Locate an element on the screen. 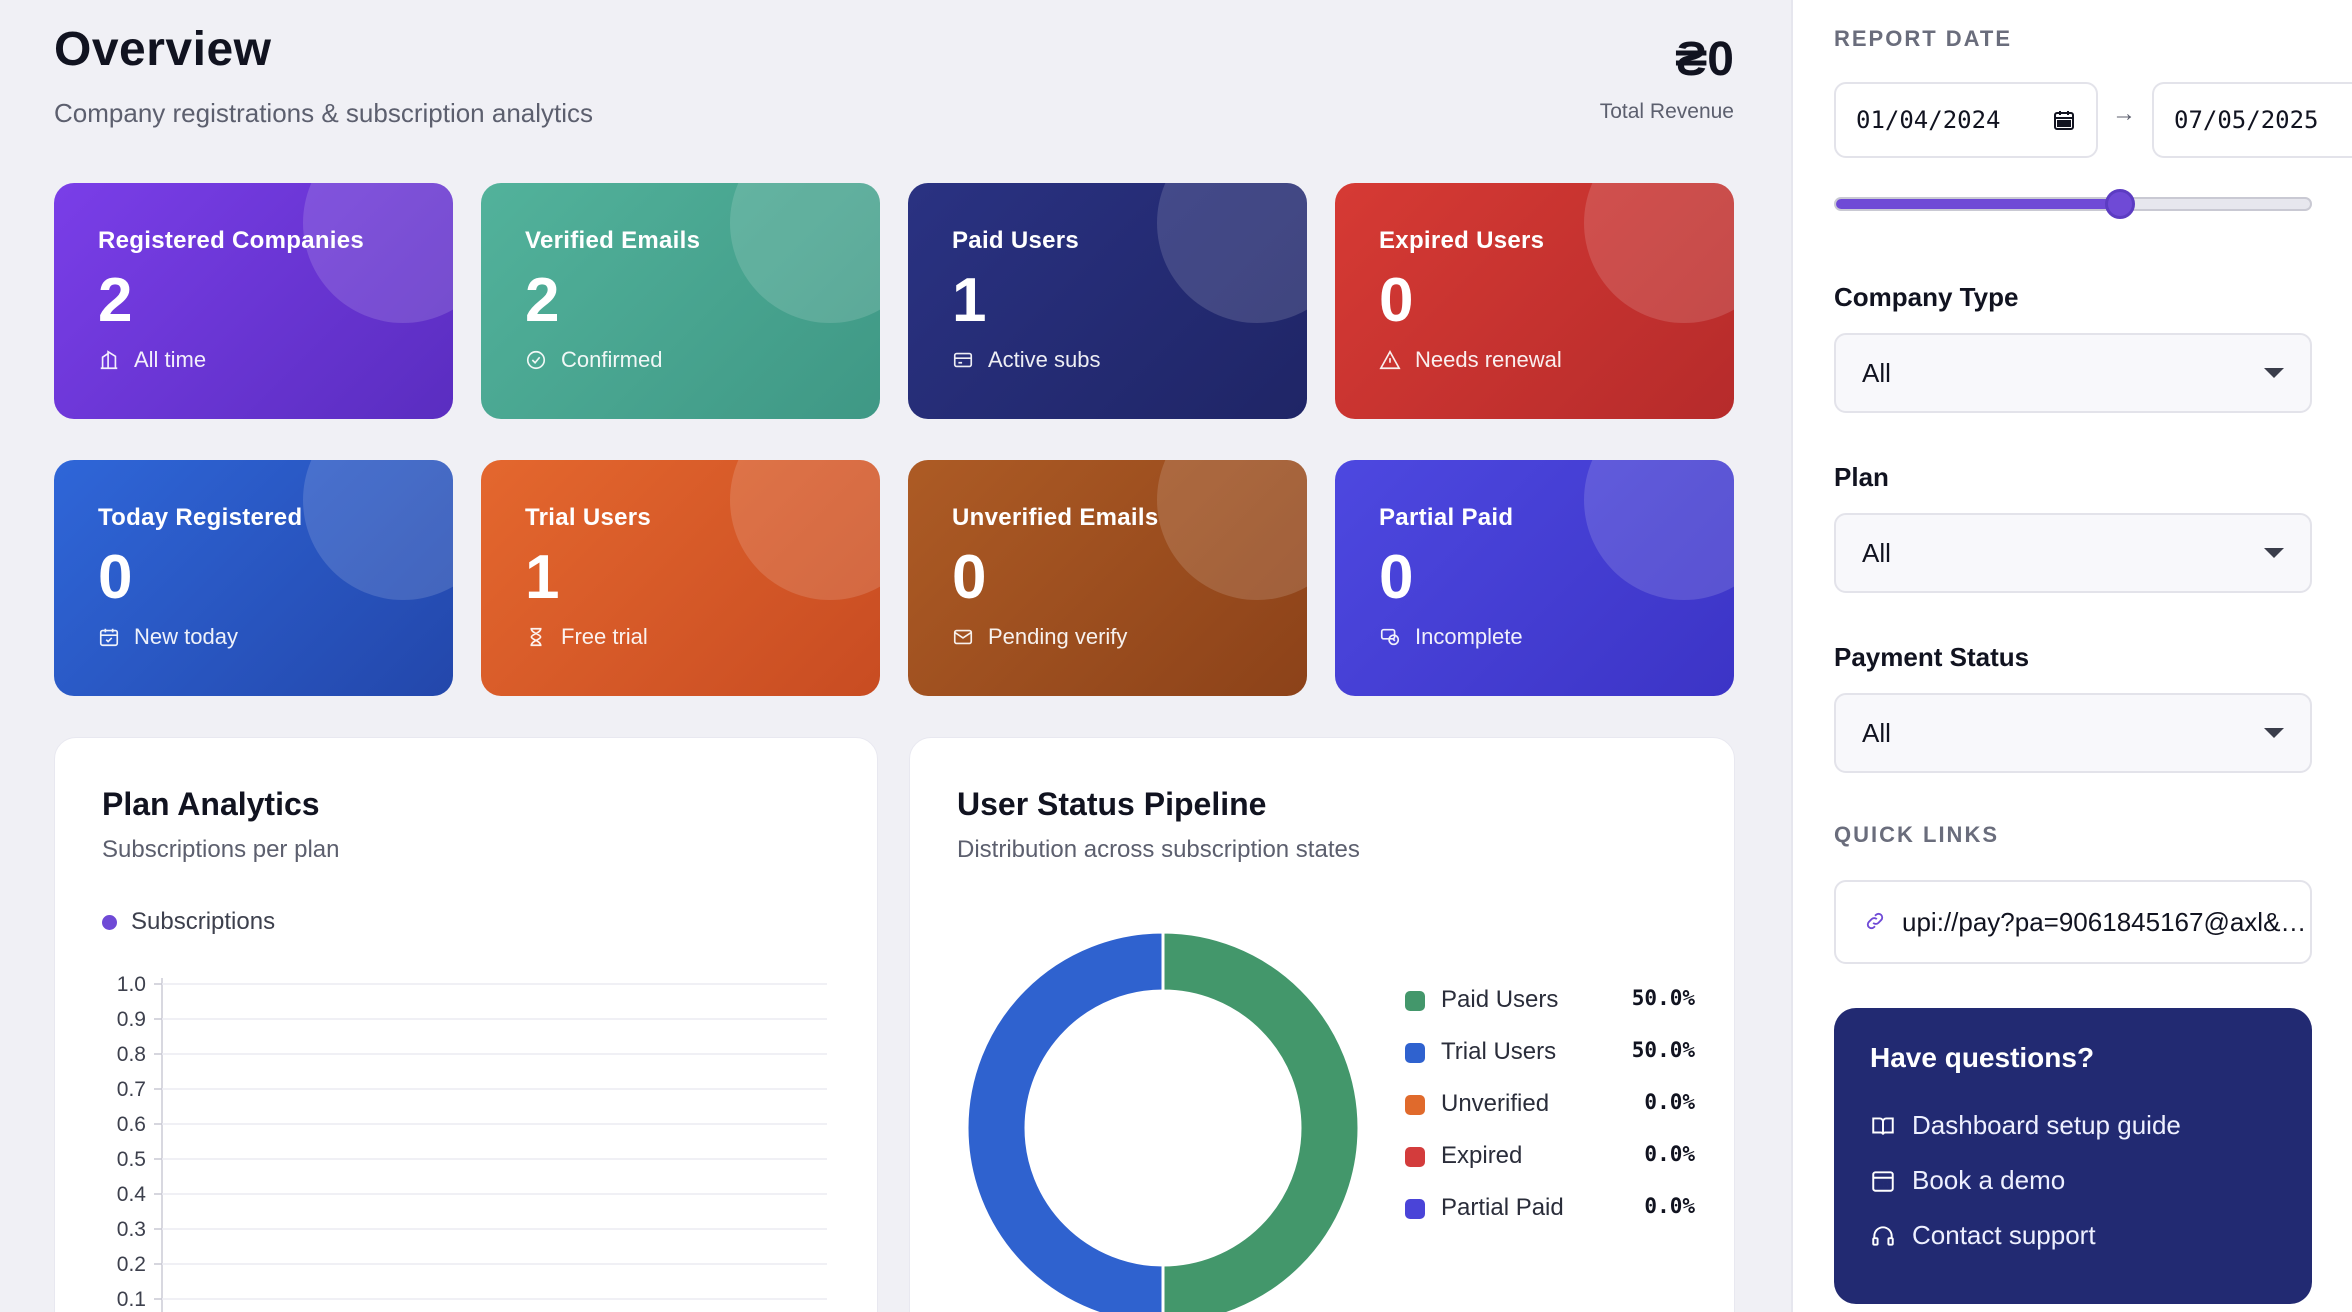 The height and width of the screenshot is (1312, 2352). card-registered-companies: Registered Companies 2 All time is located at coordinates (253, 301).